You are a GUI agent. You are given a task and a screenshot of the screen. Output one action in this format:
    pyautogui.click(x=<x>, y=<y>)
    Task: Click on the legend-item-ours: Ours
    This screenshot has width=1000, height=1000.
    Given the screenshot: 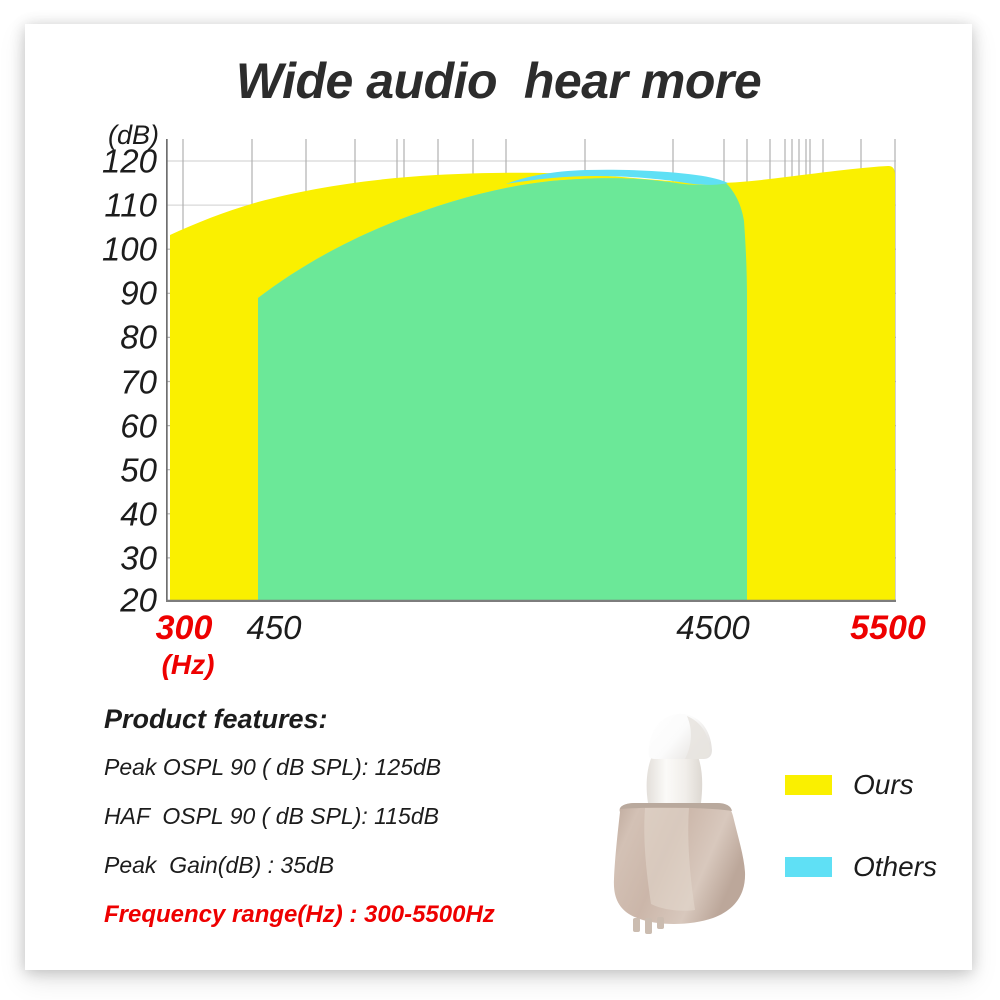 What is the action you would take?
    pyautogui.click(x=861, y=785)
    